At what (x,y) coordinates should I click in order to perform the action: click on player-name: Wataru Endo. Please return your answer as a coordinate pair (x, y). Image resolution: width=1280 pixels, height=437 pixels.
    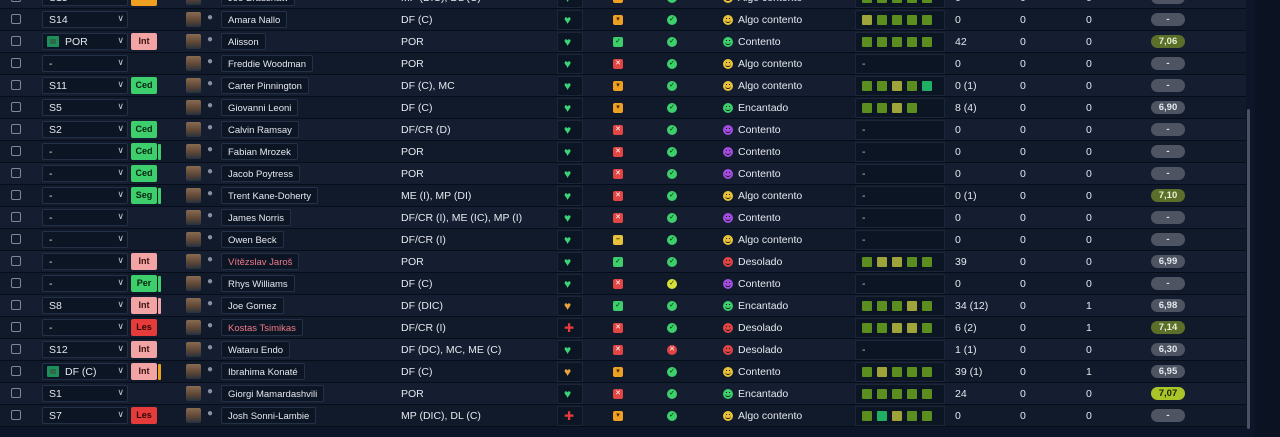
    Looking at the image, I should click on (256, 349).